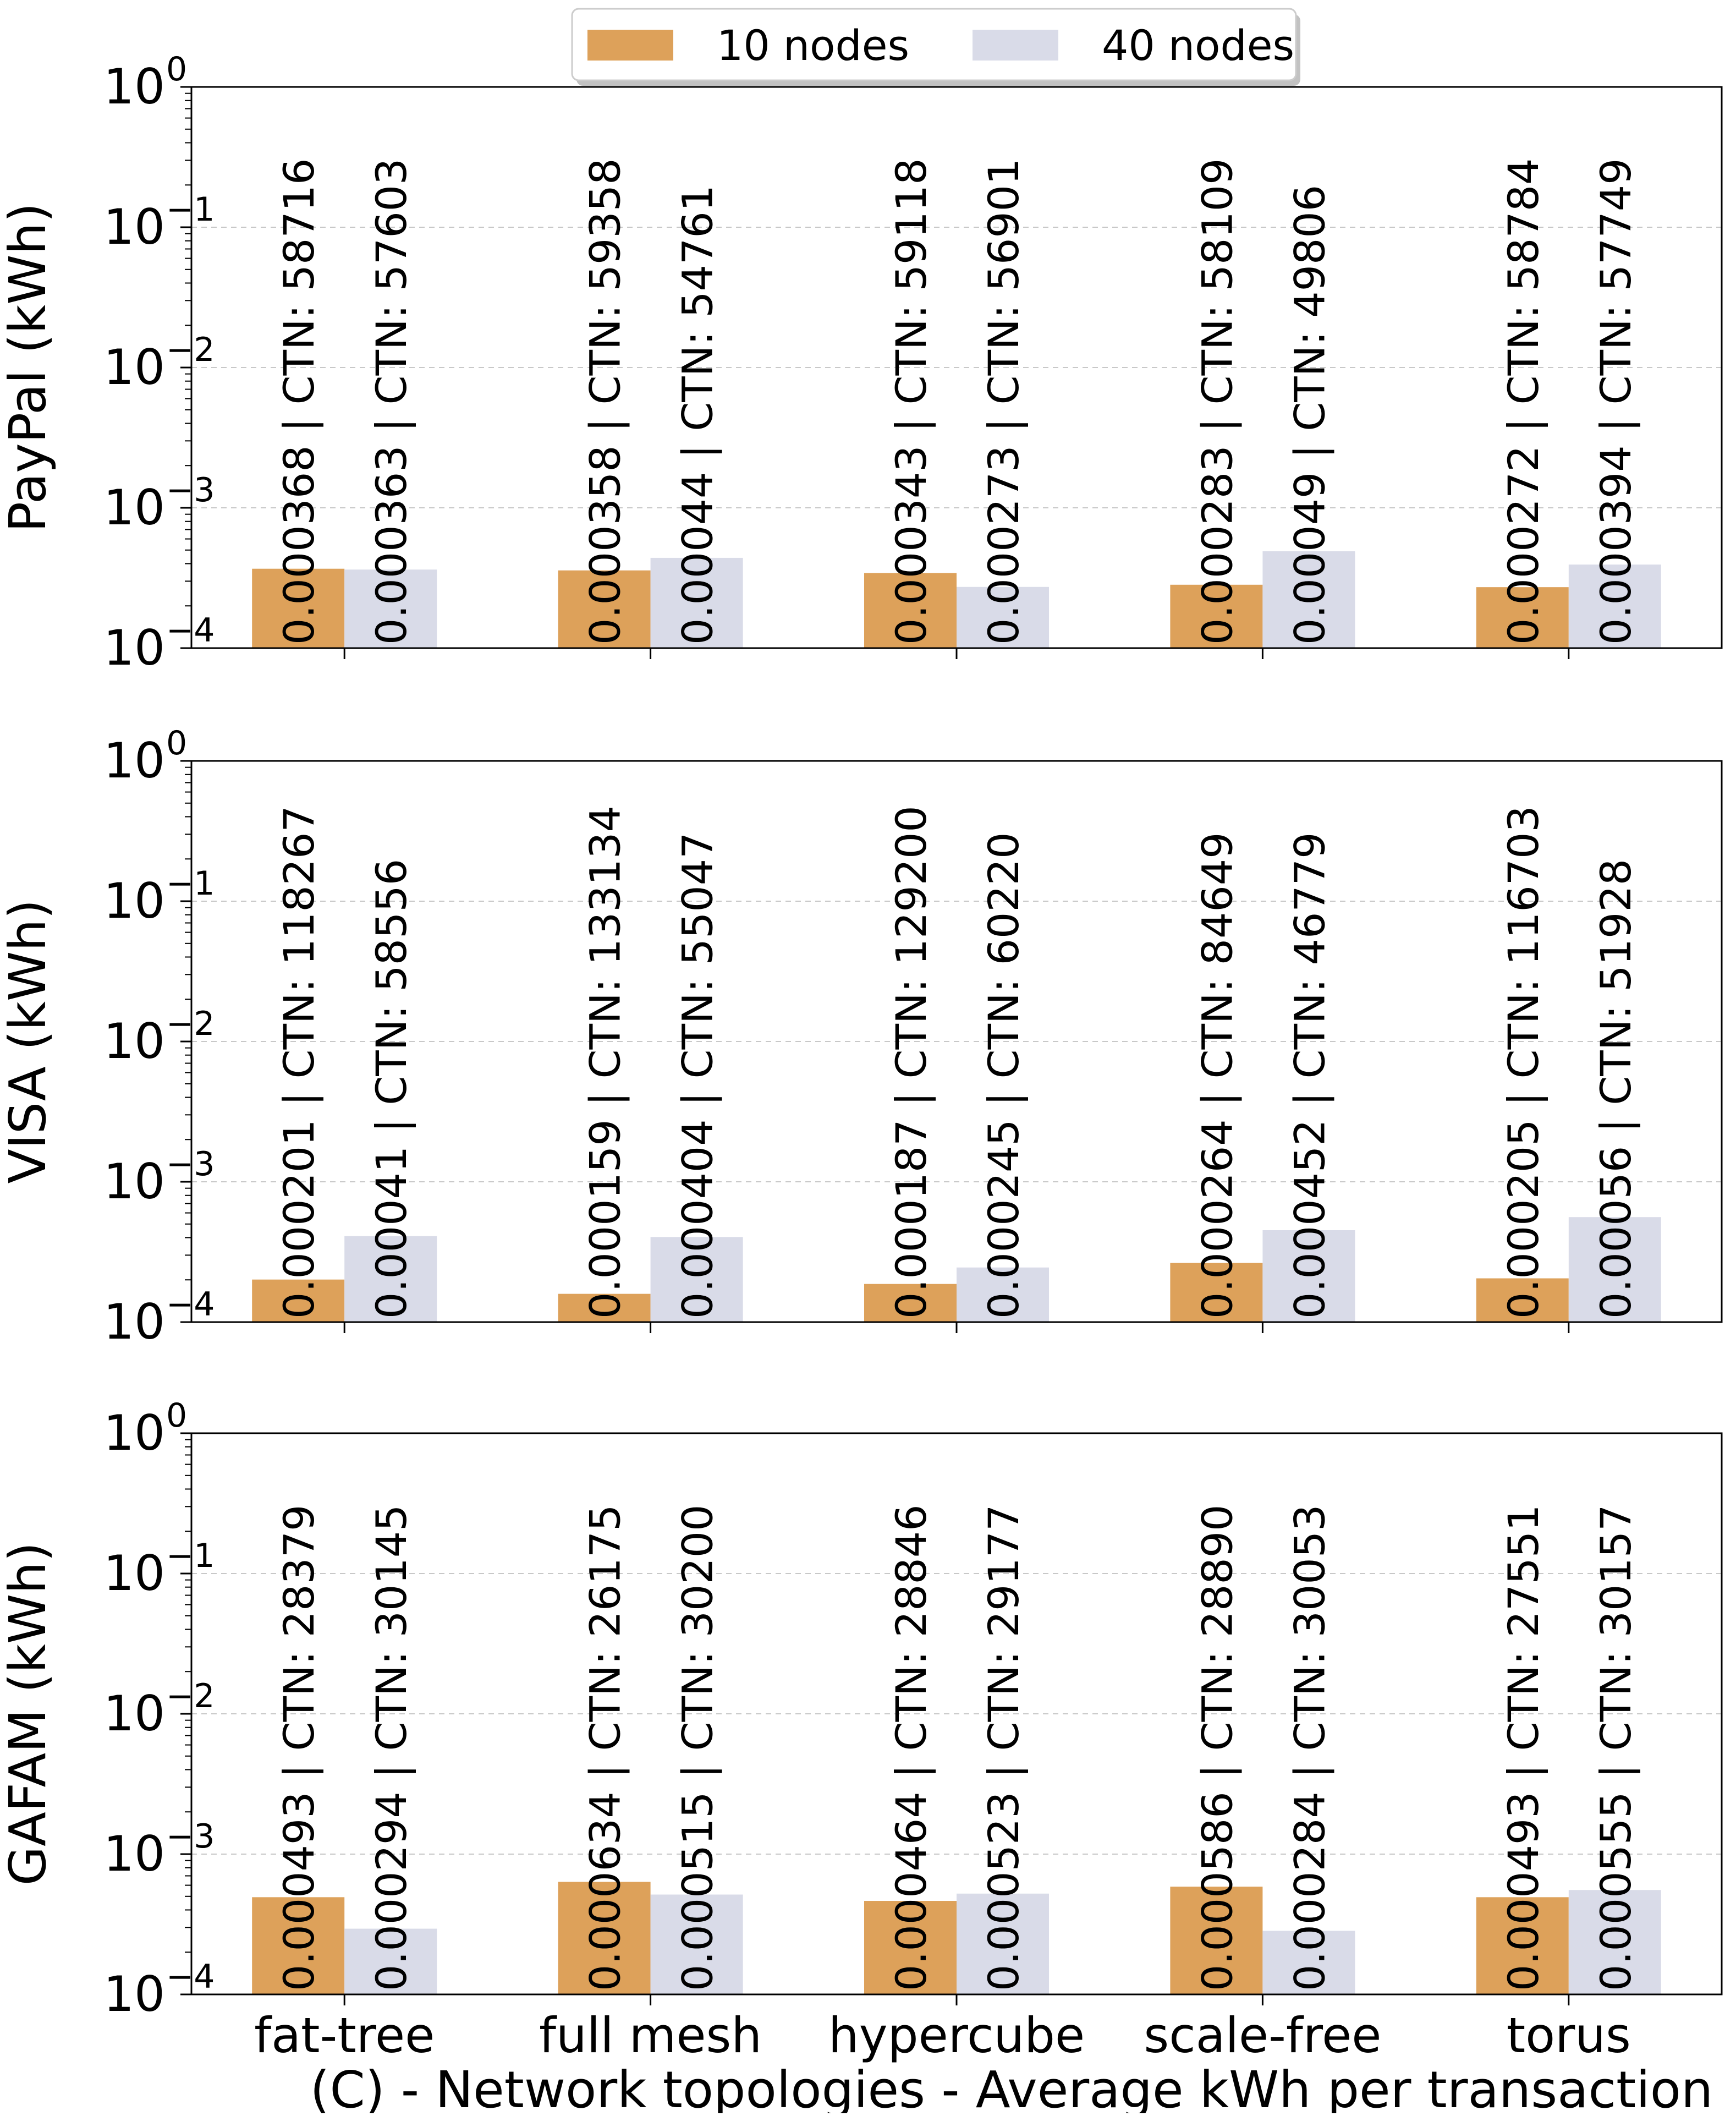  What do you see at coordinates (1217, 401) in the screenshot?
I see `bar-value-label: 0.000283 | CTN: 58109` at bounding box center [1217, 401].